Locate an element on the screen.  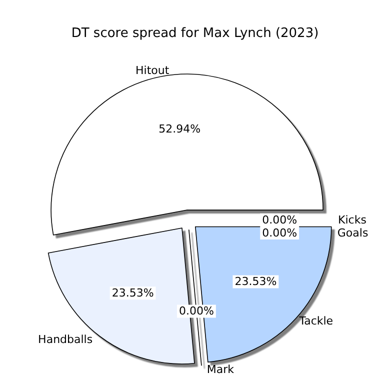
slice-label: Tackle is located at coordinates (316, 321).